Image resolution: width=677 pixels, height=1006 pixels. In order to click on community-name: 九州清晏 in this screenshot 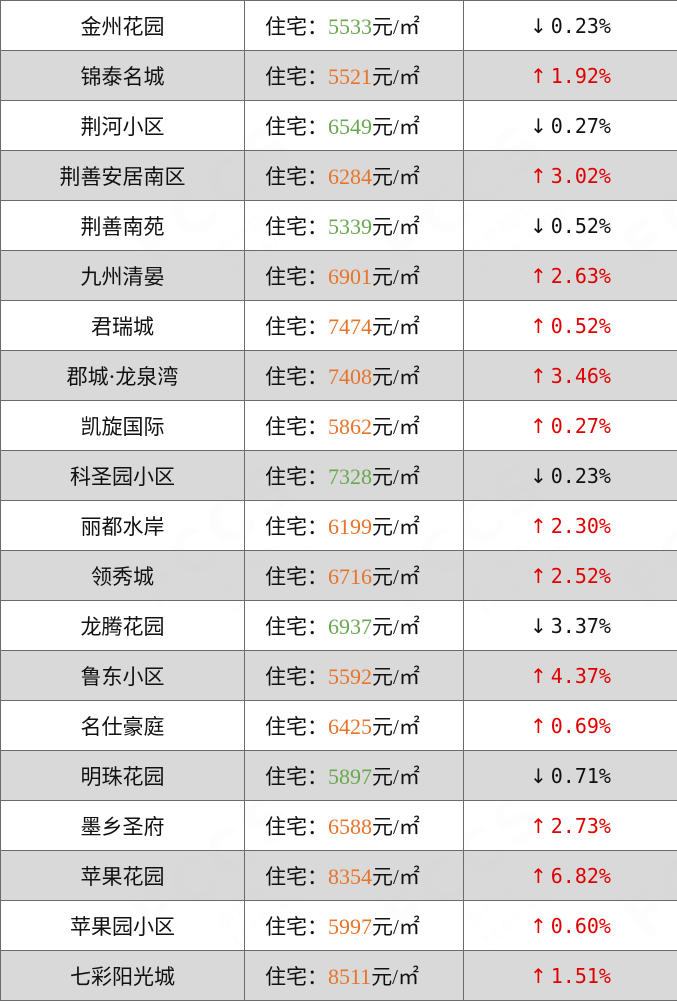, I will do `click(122, 275)`.